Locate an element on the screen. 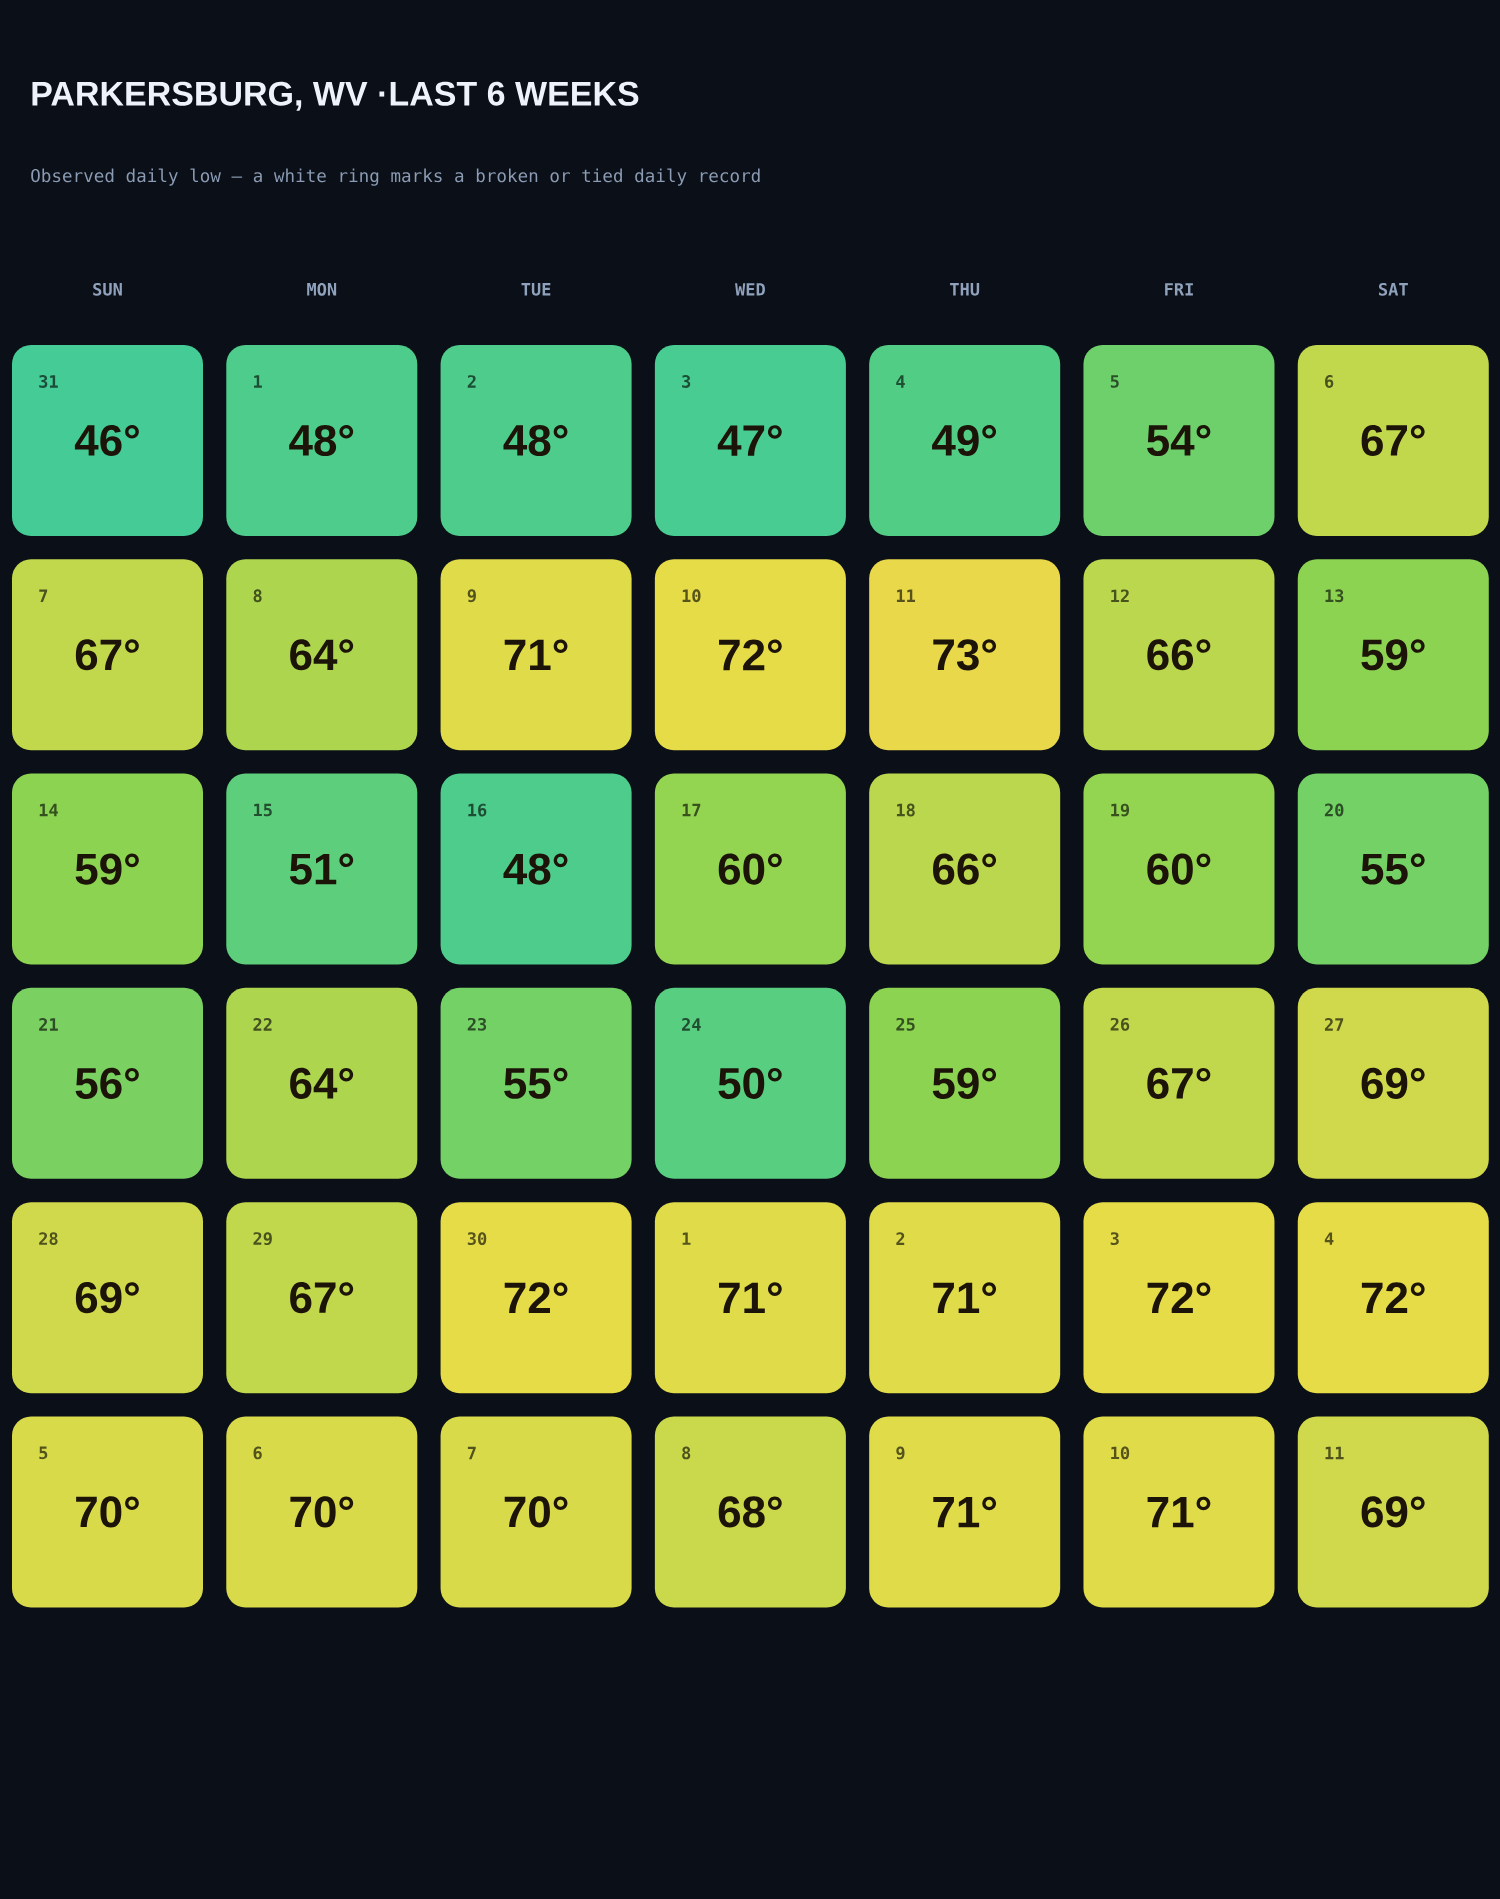 This screenshot has height=1899, width=1500. annotation: 16 is located at coordinates (477, 810).